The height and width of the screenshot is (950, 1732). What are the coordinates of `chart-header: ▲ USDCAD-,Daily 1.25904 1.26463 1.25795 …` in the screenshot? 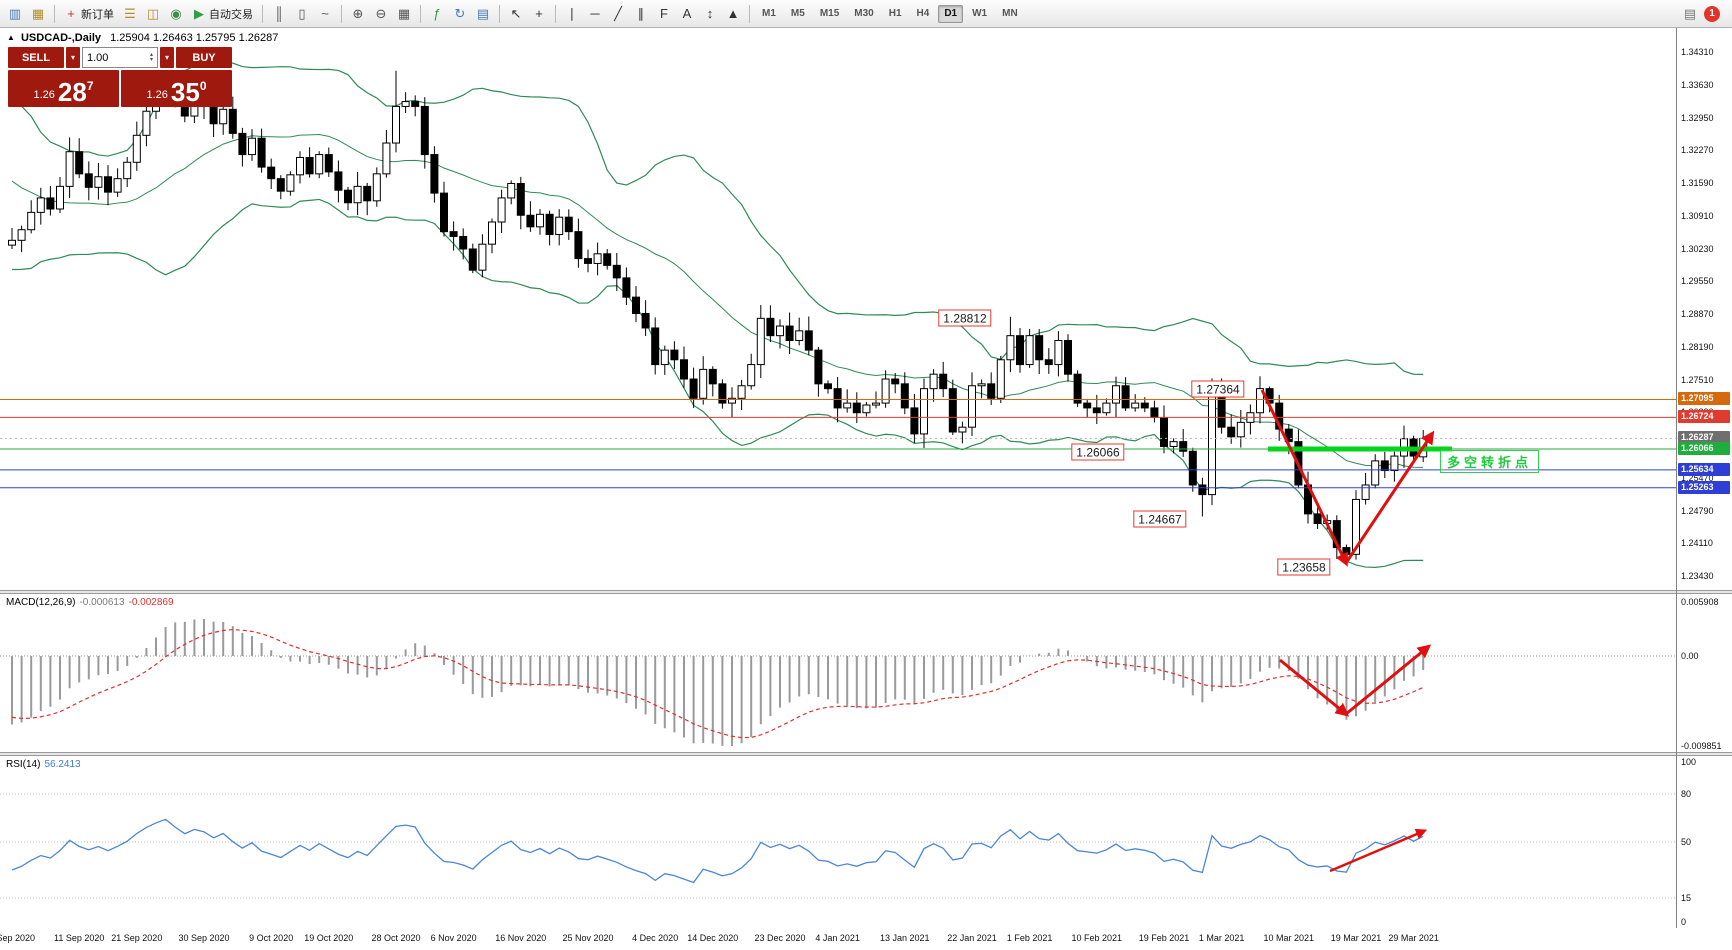 It's located at (142, 38).